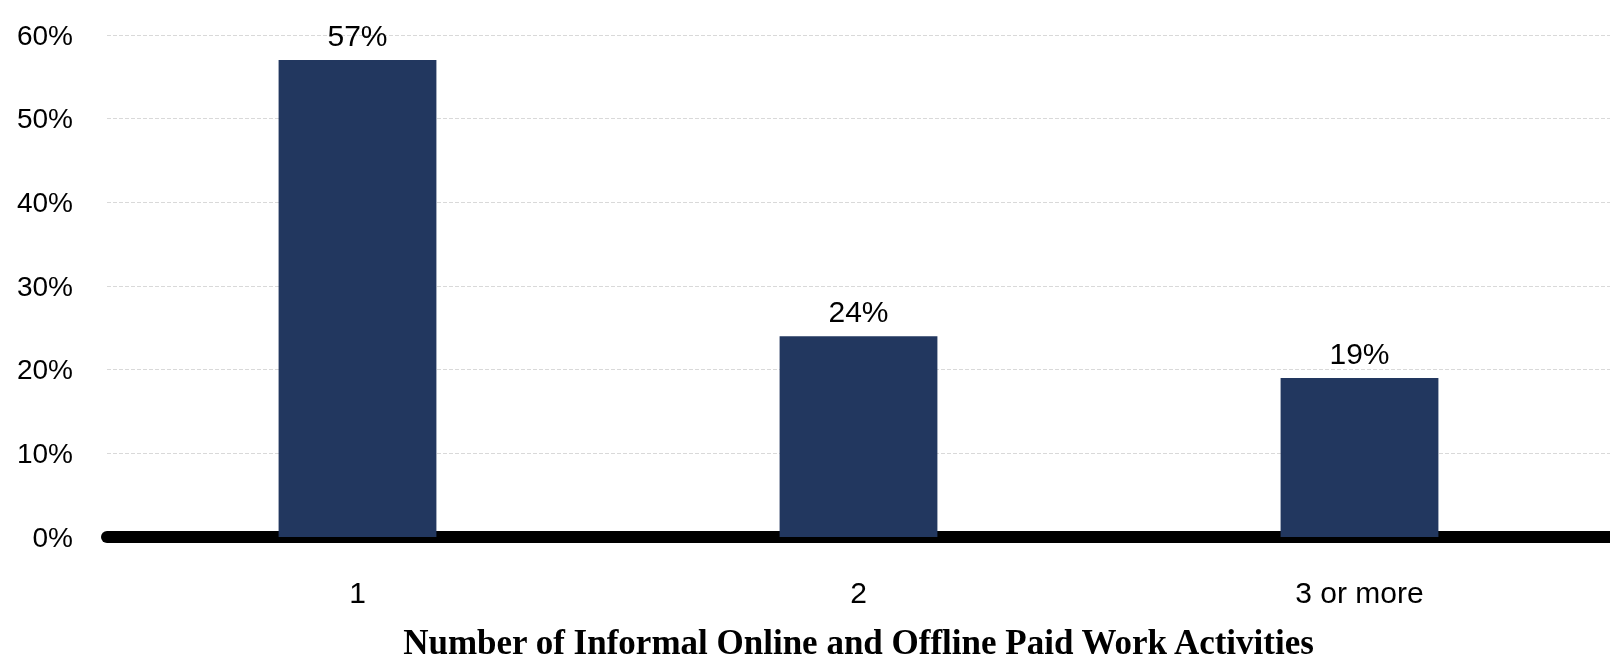  Describe the element at coordinates (44, 202) in the screenshot. I see `y-tick-label: 40%` at that location.